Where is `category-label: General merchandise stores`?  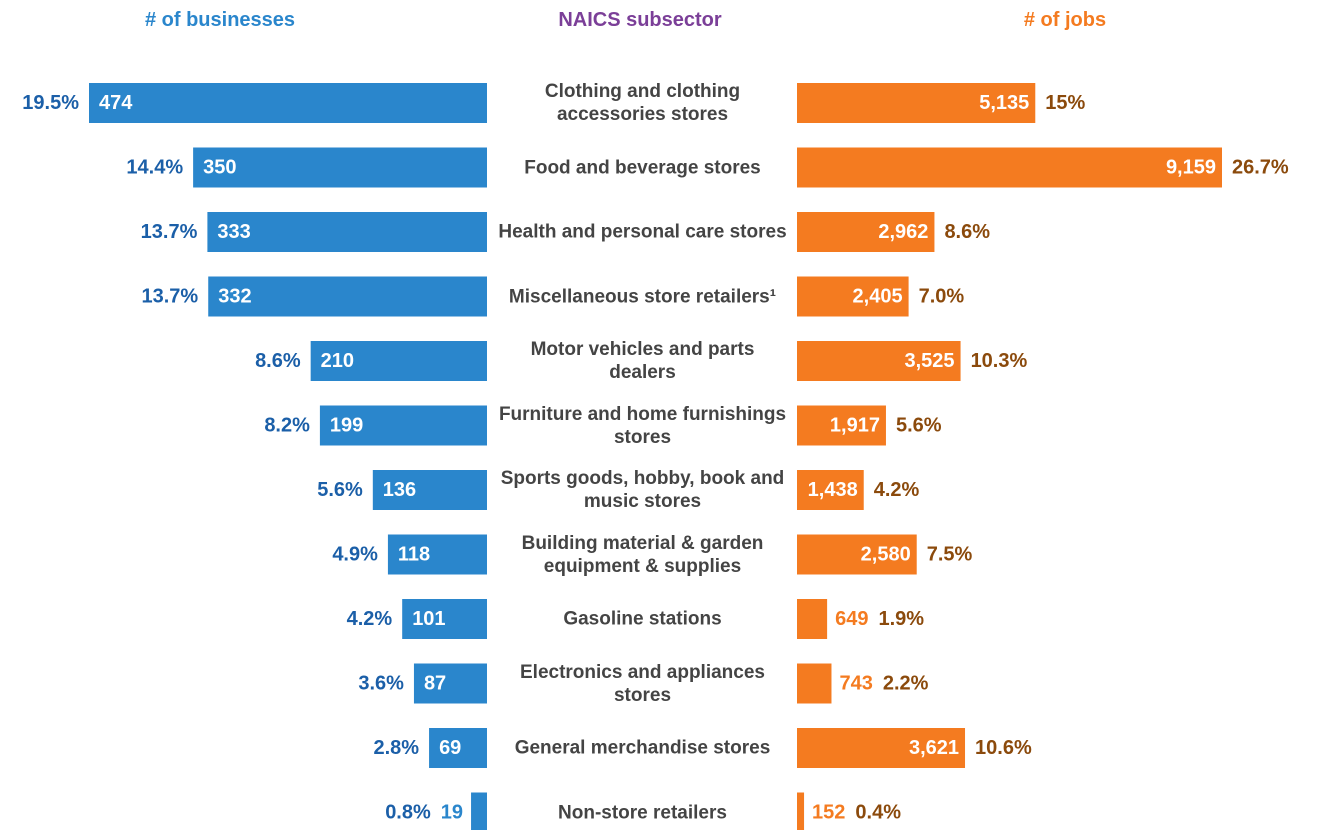
category-label: General merchandise stores is located at coordinates (642, 748).